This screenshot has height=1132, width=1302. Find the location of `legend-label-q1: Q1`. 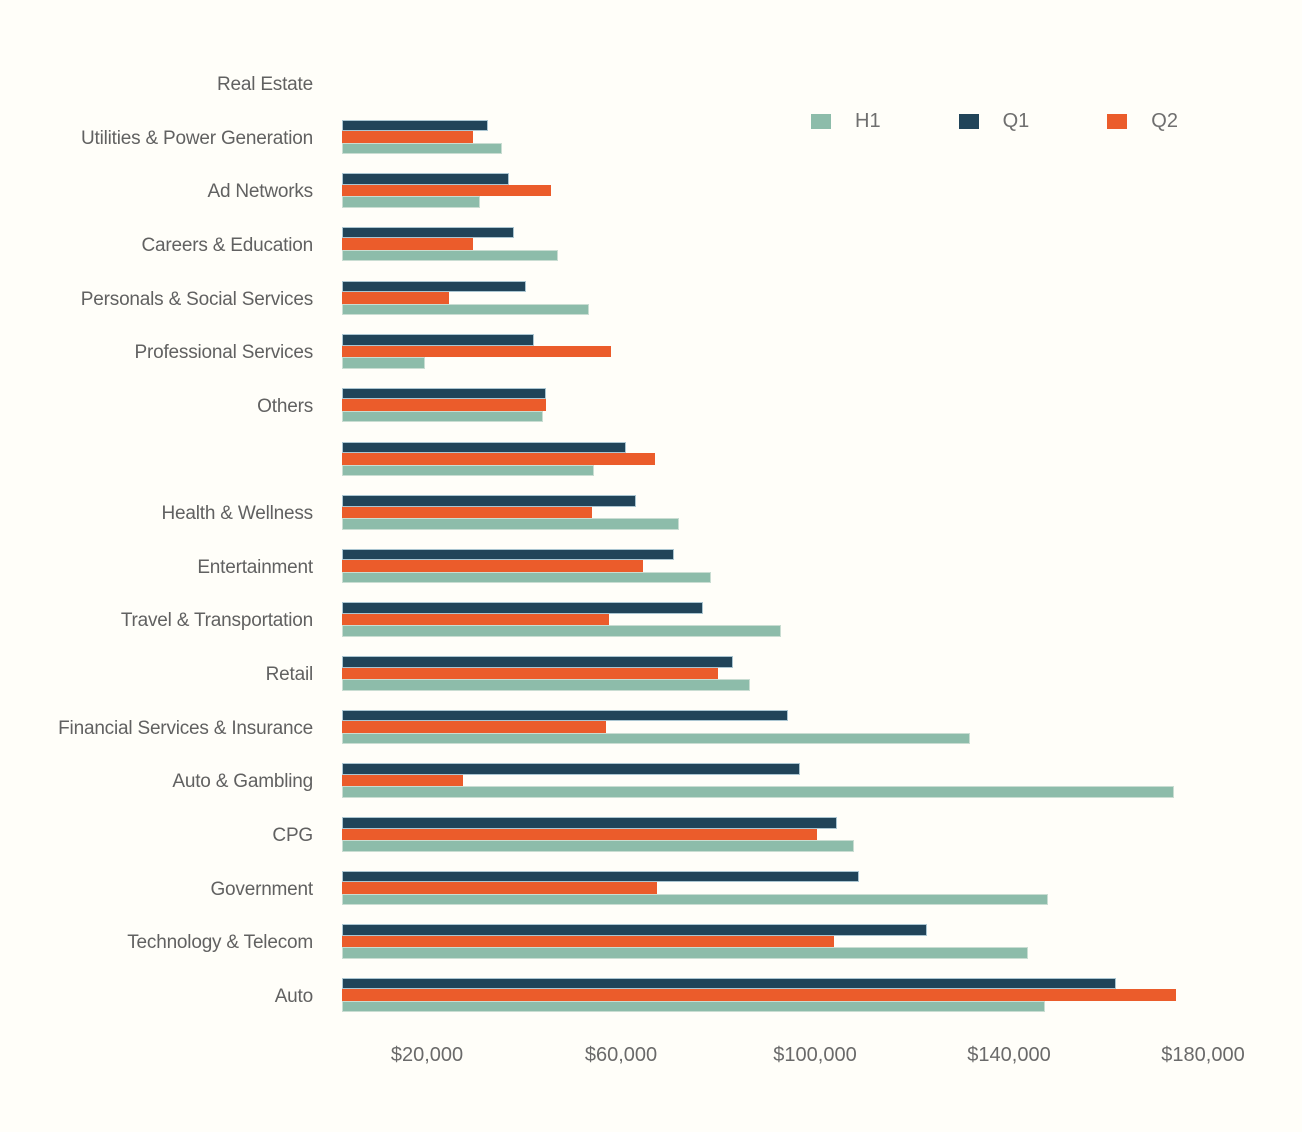

legend-label-q1: Q1 is located at coordinates (1016, 121).